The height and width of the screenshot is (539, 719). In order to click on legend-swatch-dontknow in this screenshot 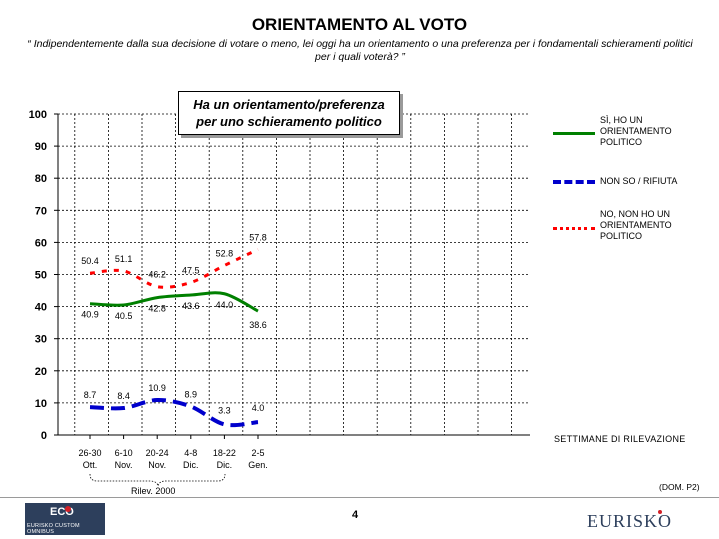, I will do `click(574, 182)`.